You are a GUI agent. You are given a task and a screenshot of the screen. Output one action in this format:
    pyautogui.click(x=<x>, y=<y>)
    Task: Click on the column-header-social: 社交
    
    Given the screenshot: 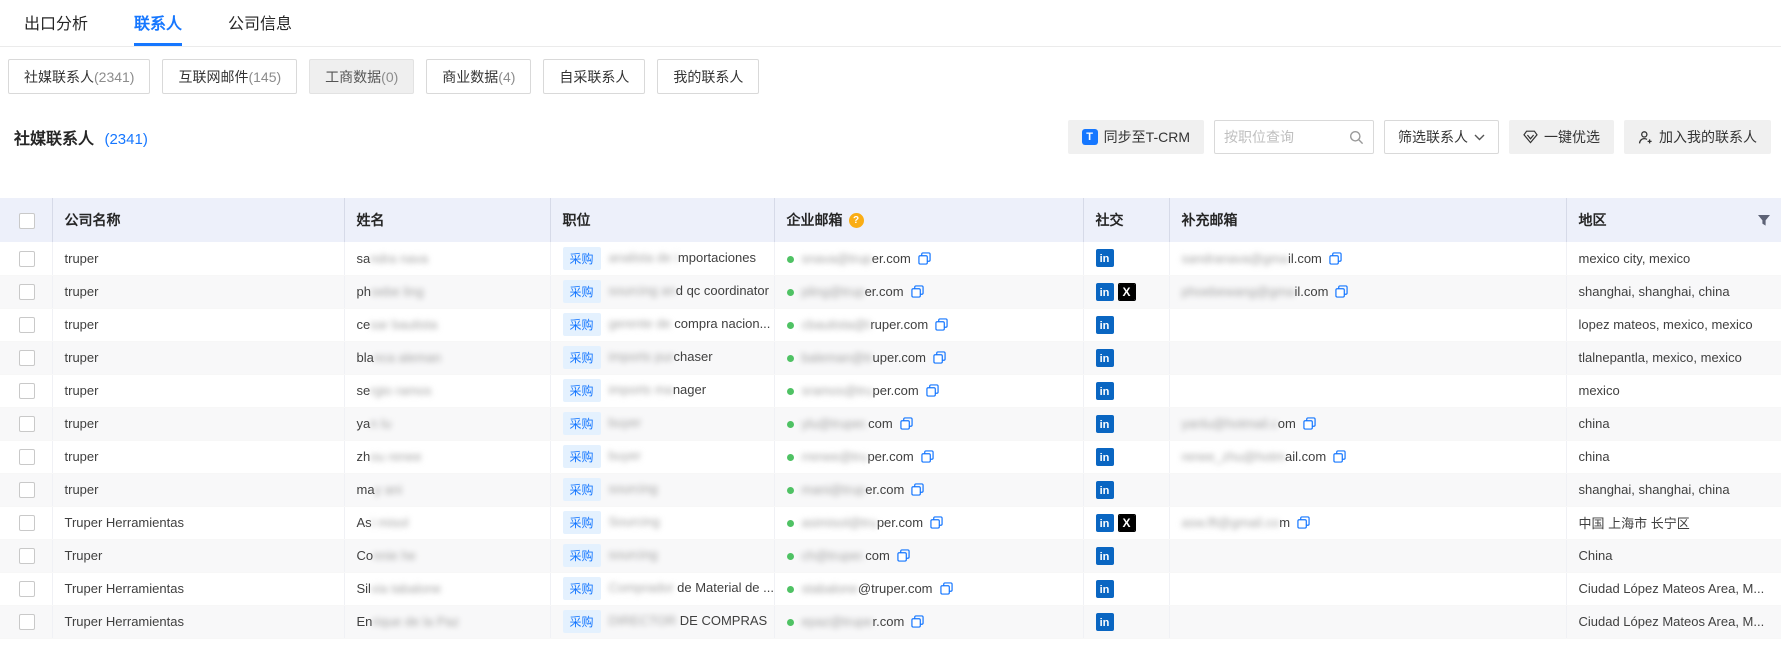 What is the action you would take?
    pyautogui.click(x=1126, y=220)
    